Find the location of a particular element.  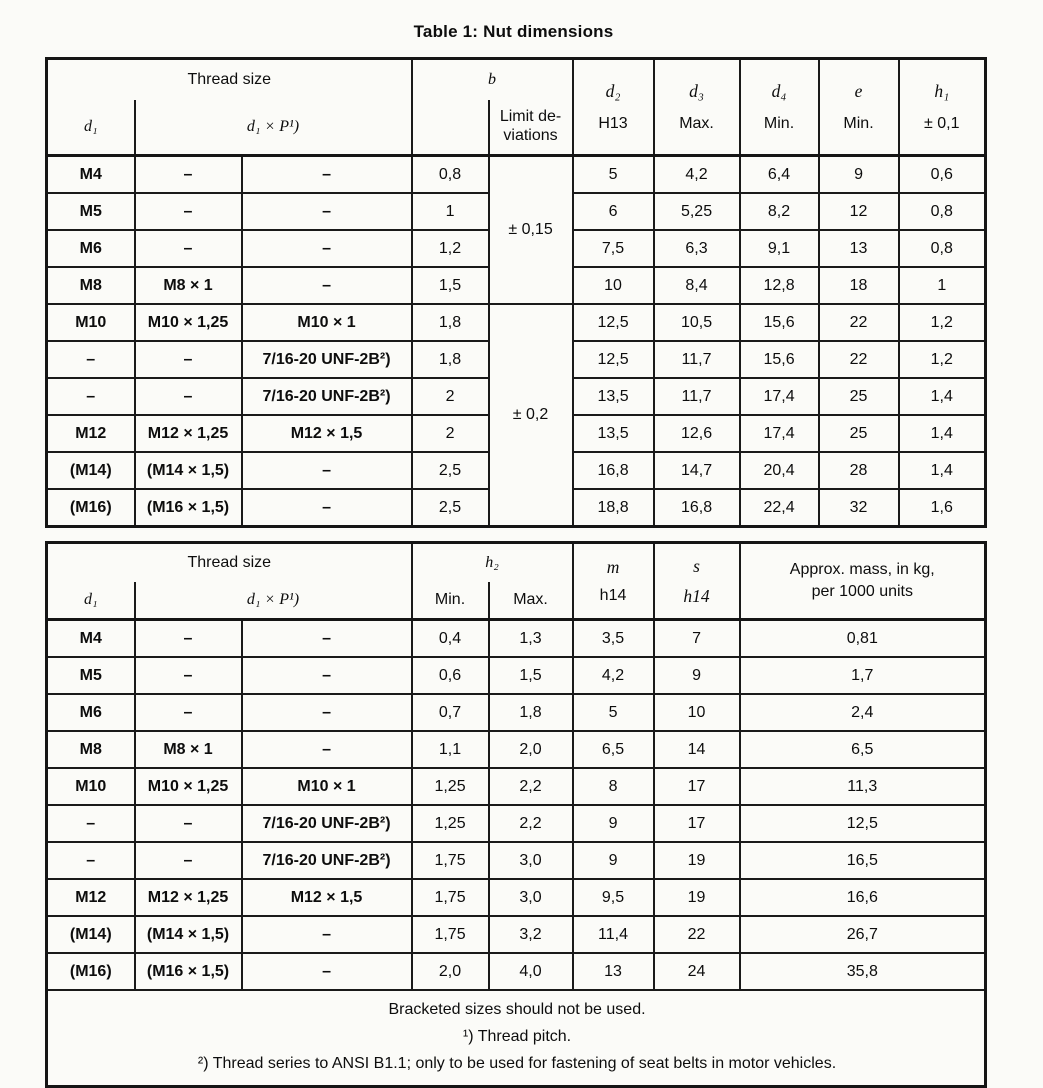

col-header-e-qualifier: Min. is located at coordinates (858, 123).